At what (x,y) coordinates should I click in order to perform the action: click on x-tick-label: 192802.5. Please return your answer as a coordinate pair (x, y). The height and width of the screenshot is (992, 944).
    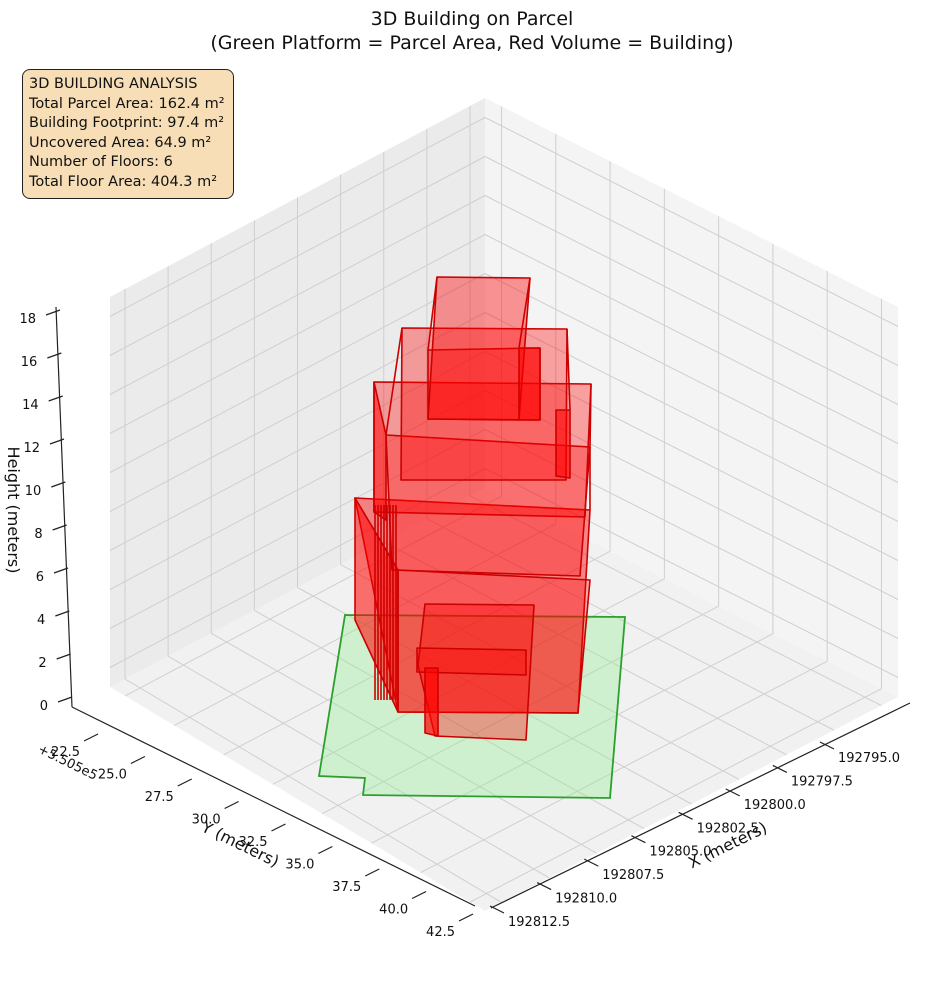
    Looking at the image, I should click on (728, 828).